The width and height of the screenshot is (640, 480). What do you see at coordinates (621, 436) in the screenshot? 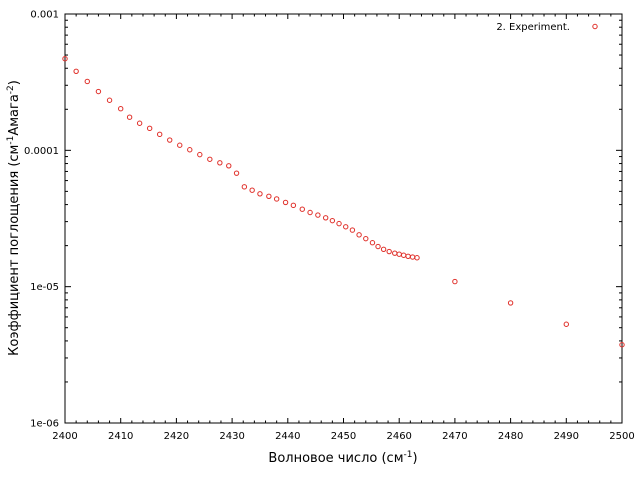
I see `x-tick-label: 2500` at bounding box center [621, 436].